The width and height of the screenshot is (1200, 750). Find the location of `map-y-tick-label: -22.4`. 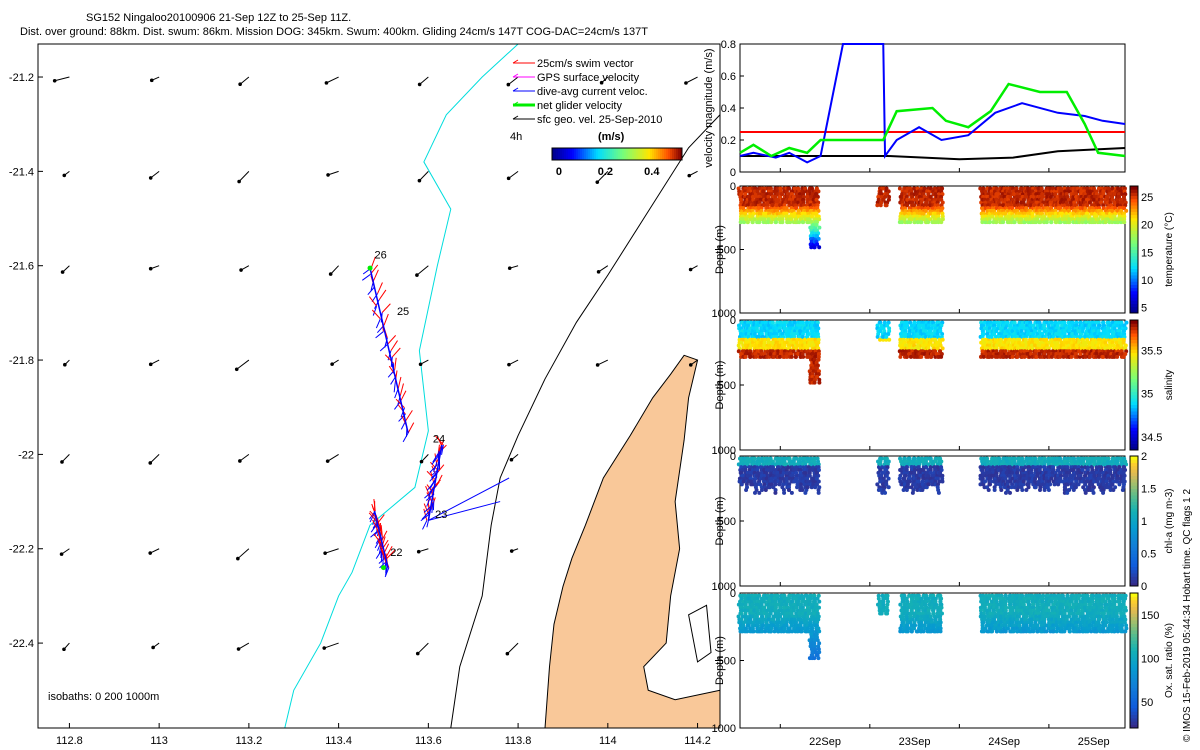

map-y-tick-label: -22.4 is located at coordinates (21, 644).